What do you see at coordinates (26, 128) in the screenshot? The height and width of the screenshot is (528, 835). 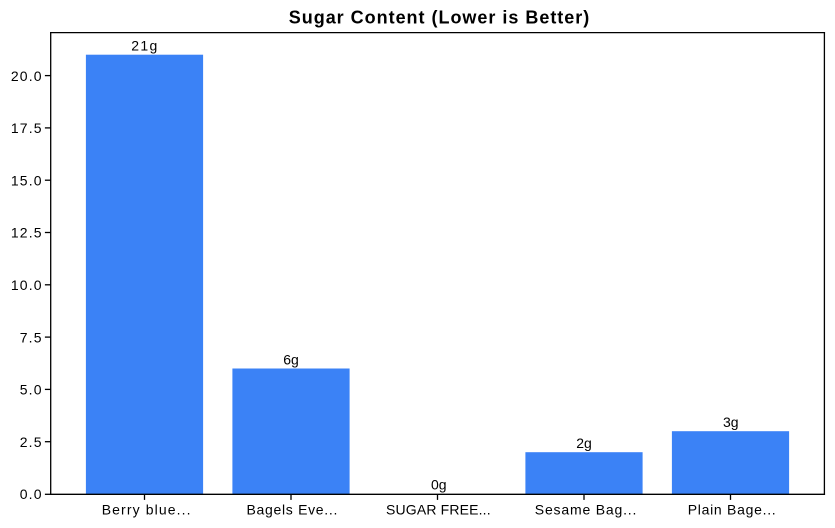 I see `svg-text: 17.5` at bounding box center [26, 128].